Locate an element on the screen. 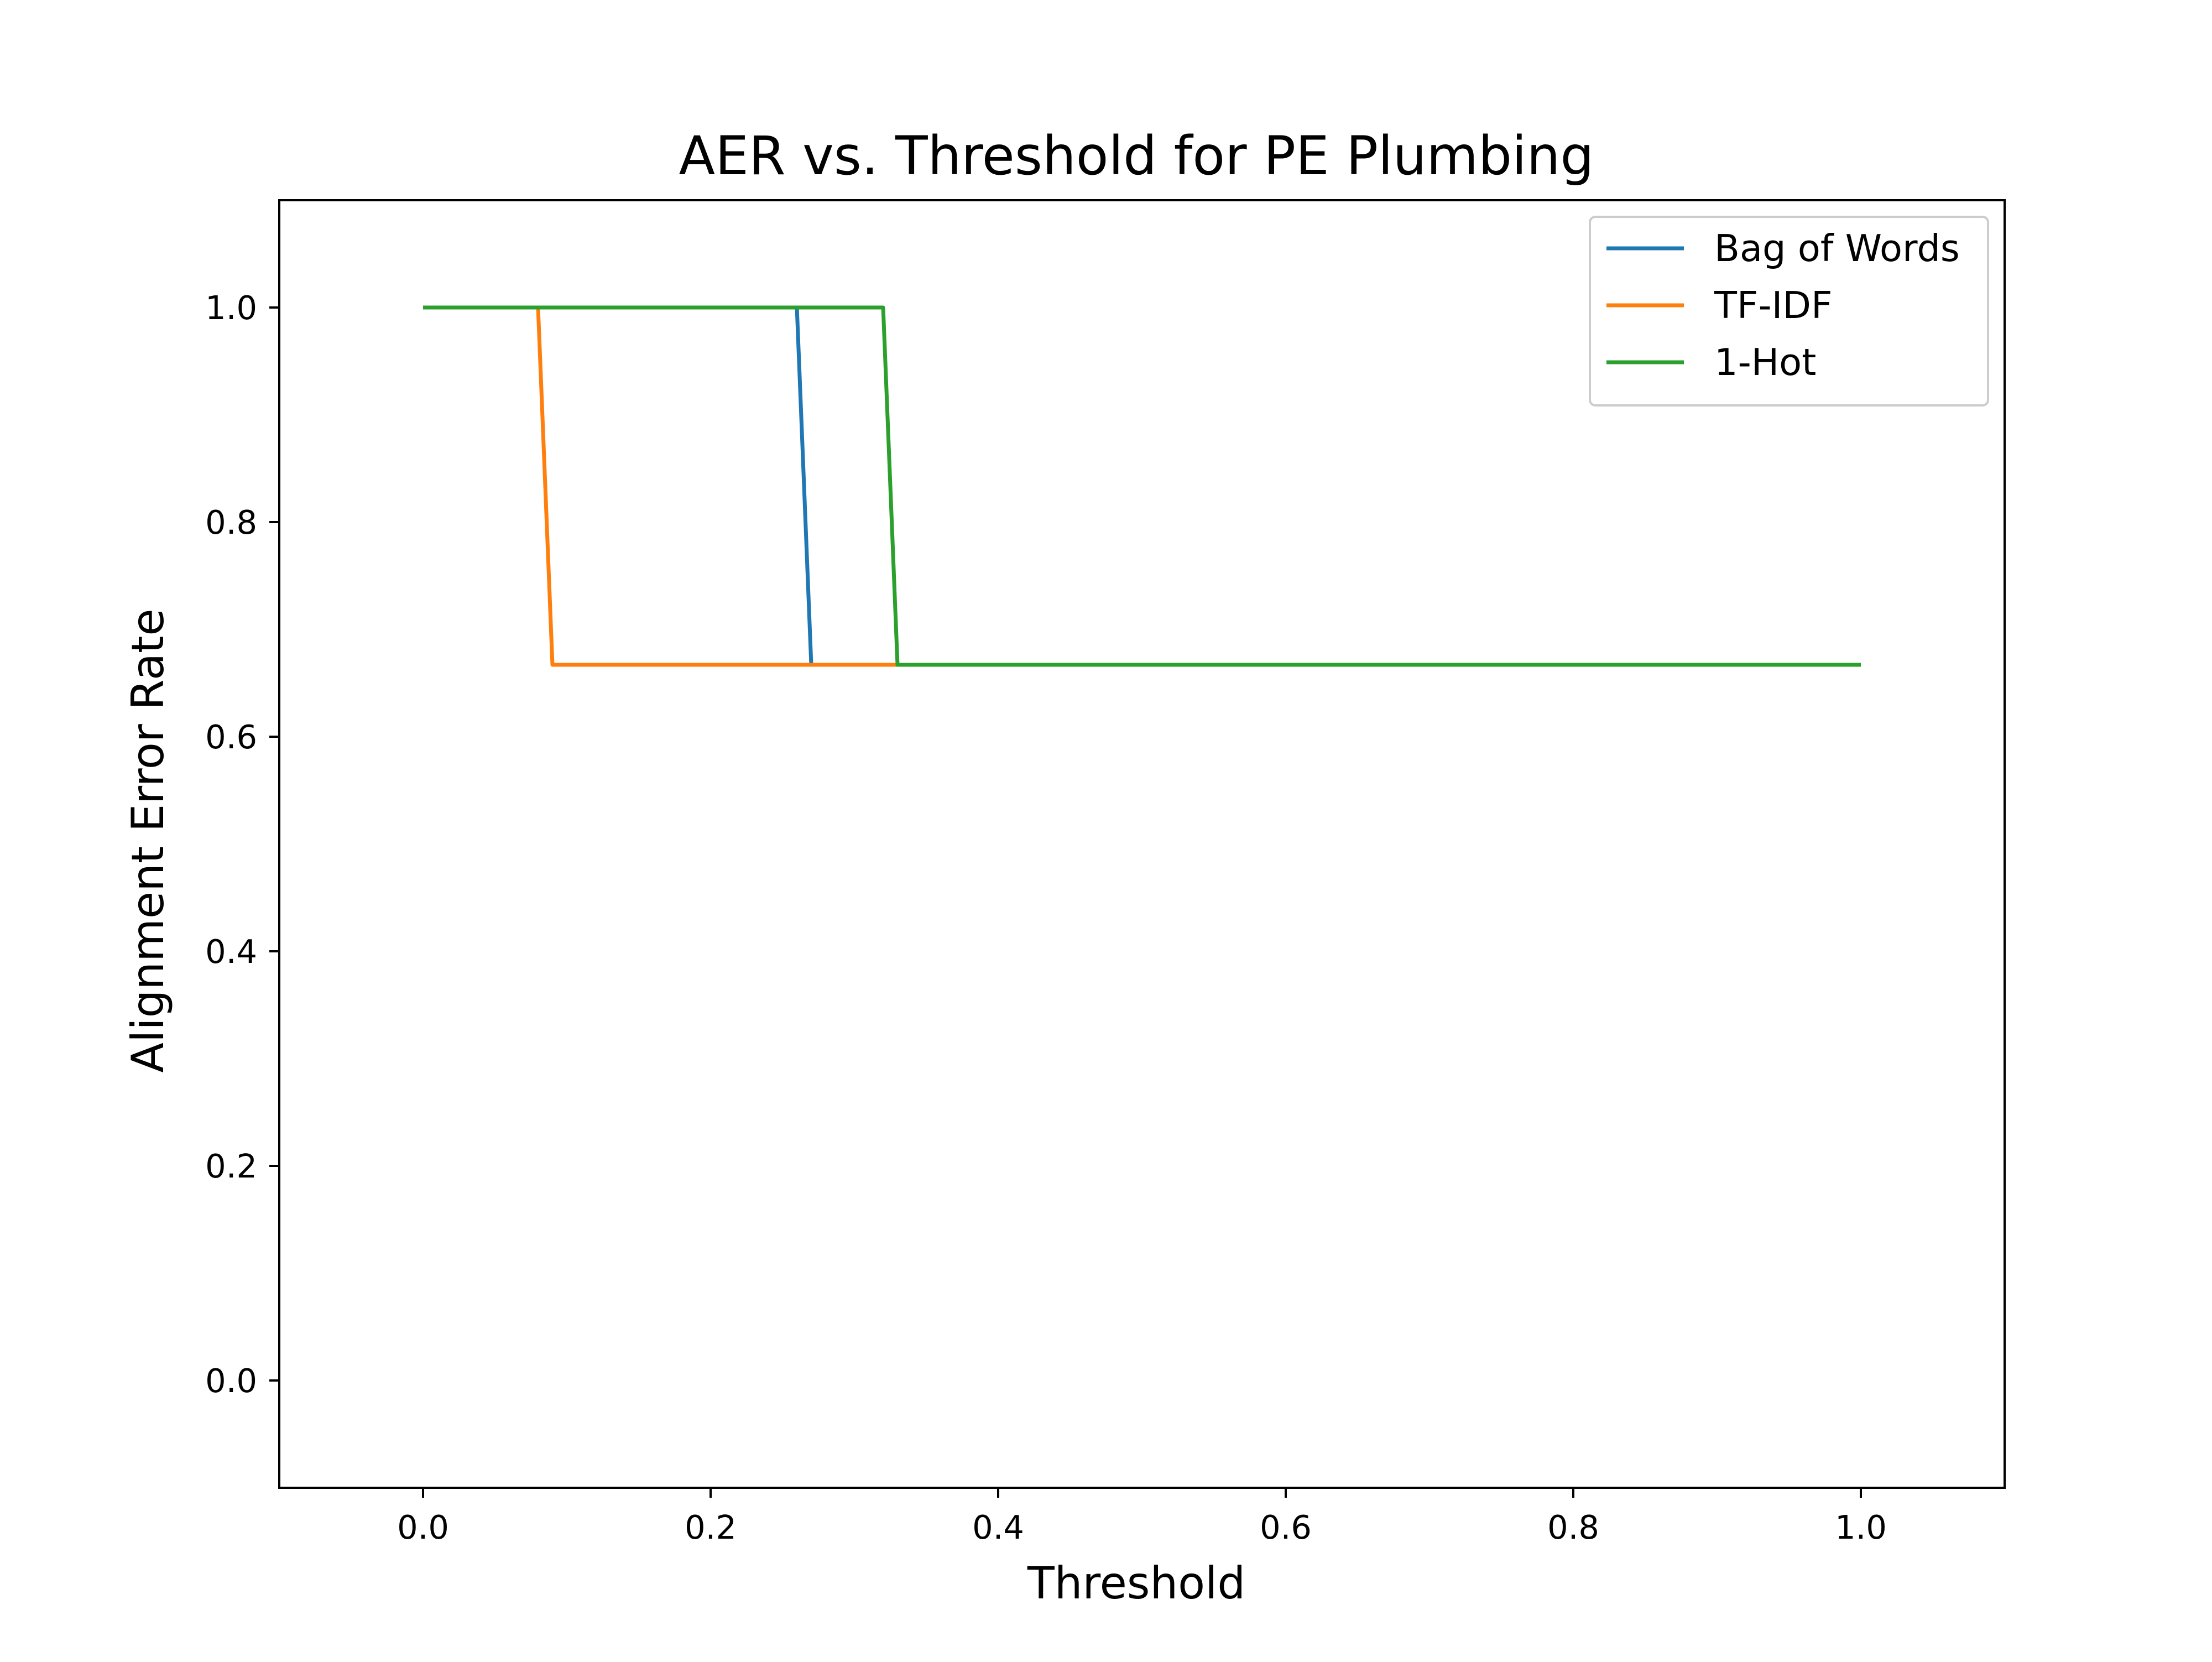 The width and height of the screenshot is (2212, 1662). legend-entry-label: Bag of Words is located at coordinates (1837, 248).